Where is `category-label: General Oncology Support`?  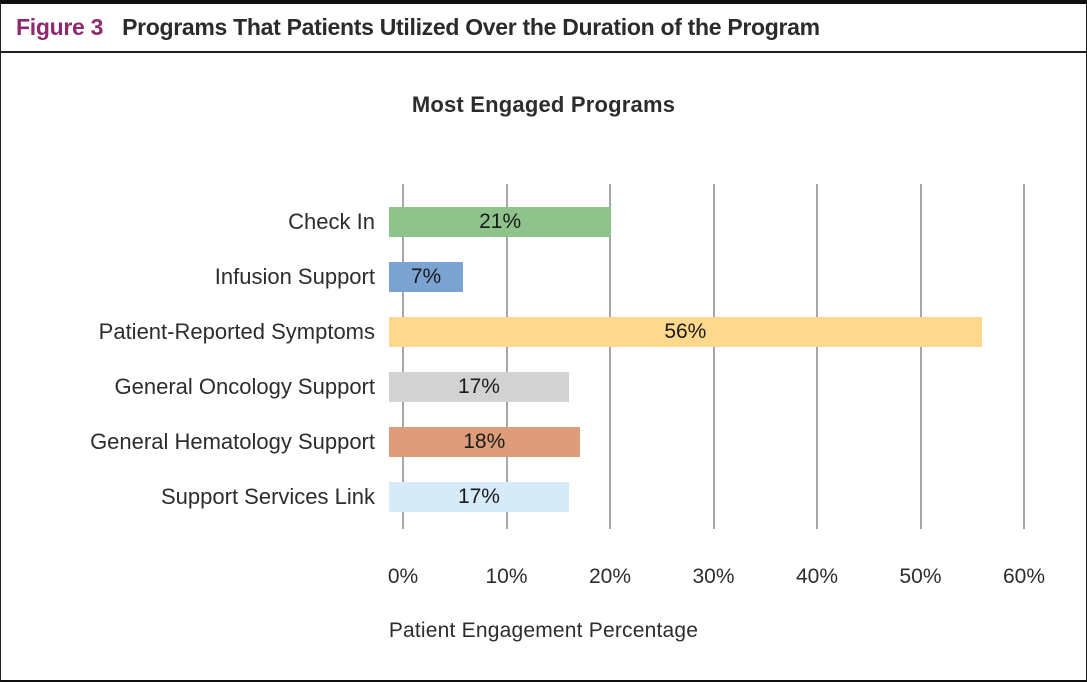 category-label: General Oncology Support is located at coordinates (245, 386).